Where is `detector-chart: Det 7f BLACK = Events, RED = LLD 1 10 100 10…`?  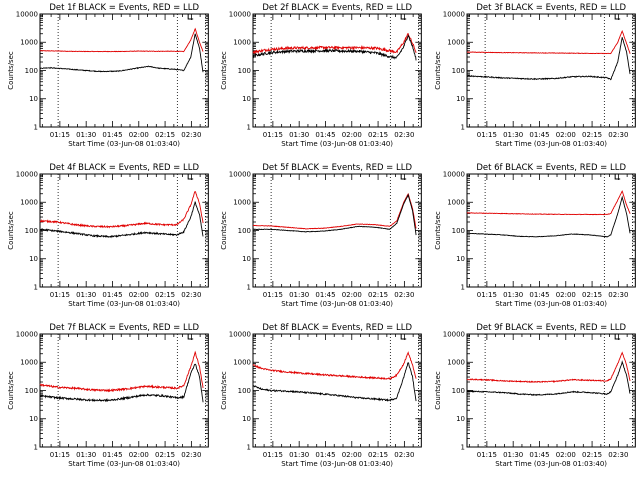
detector-chart: Det 7f BLACK = Events, RED = LLD 1 10 100 10… is located at coordinates (108, 395).